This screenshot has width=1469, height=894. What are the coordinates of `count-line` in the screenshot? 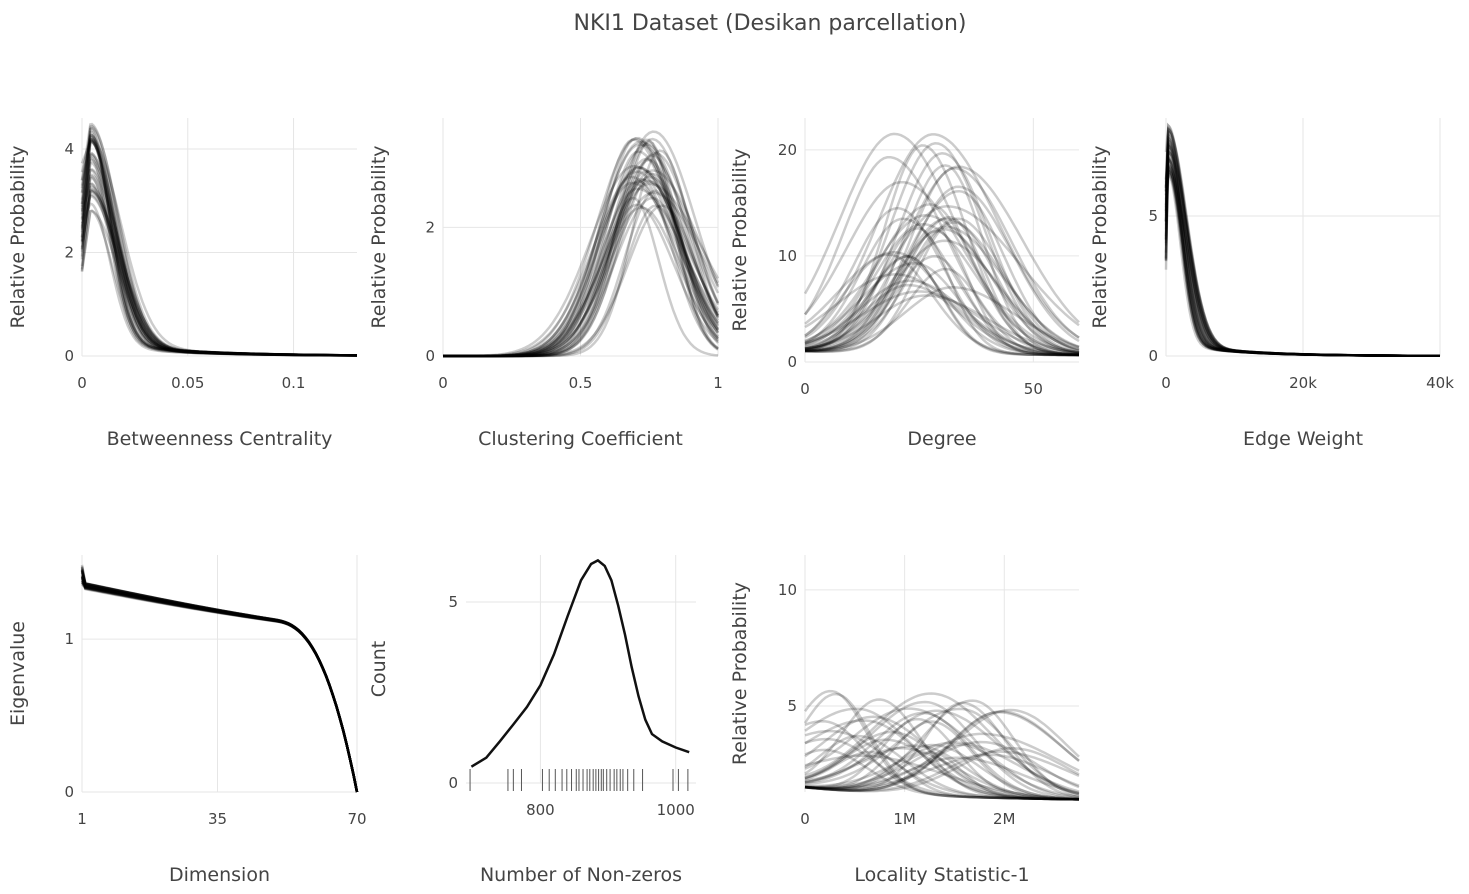 It's located at (580, 663).